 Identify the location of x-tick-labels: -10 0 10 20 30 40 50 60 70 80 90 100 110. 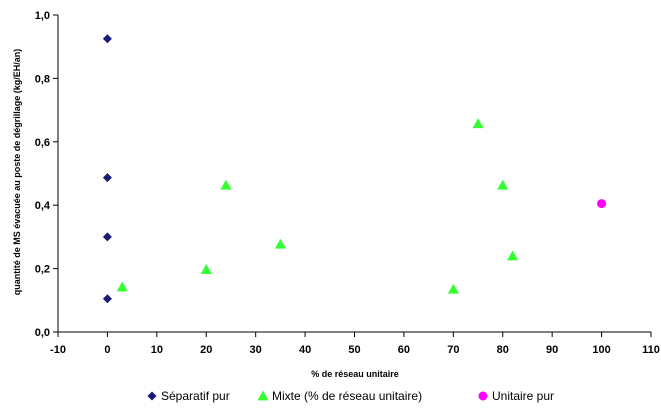
(355, 350).